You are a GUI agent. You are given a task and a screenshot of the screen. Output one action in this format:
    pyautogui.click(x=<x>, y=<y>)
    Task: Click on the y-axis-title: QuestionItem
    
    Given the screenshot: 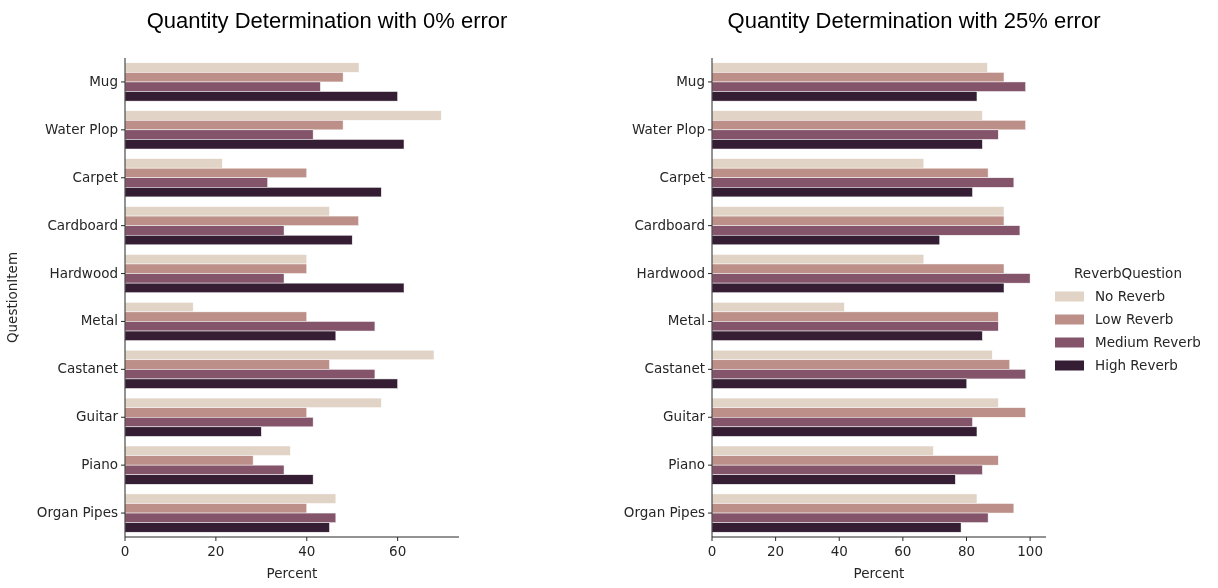 What is the action you would take?
    pyautogui.click(x=12, y=297)
    